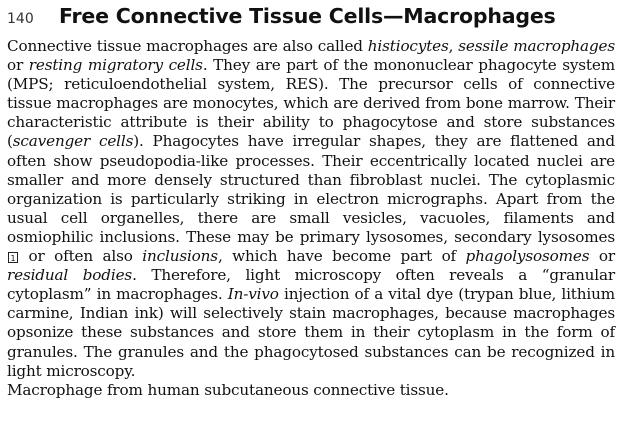 The image size is (621, 429). Describe the element at coordinates (115, 65) in the screenshot. I see `term-resting-migratory-cells: resting migratory cells` at that location.